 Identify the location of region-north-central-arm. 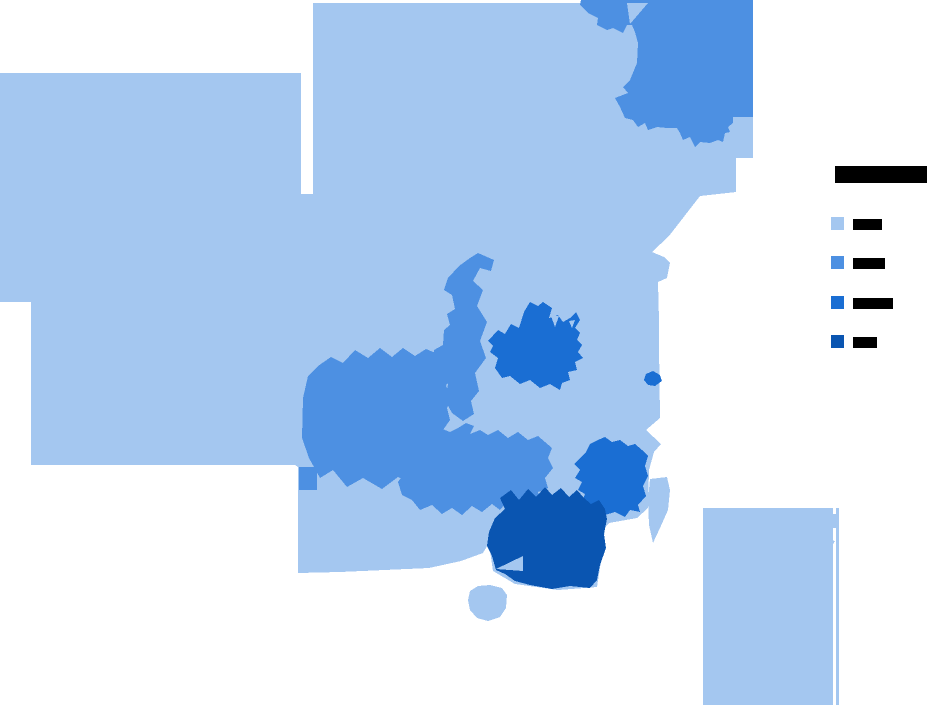
(463, 337).